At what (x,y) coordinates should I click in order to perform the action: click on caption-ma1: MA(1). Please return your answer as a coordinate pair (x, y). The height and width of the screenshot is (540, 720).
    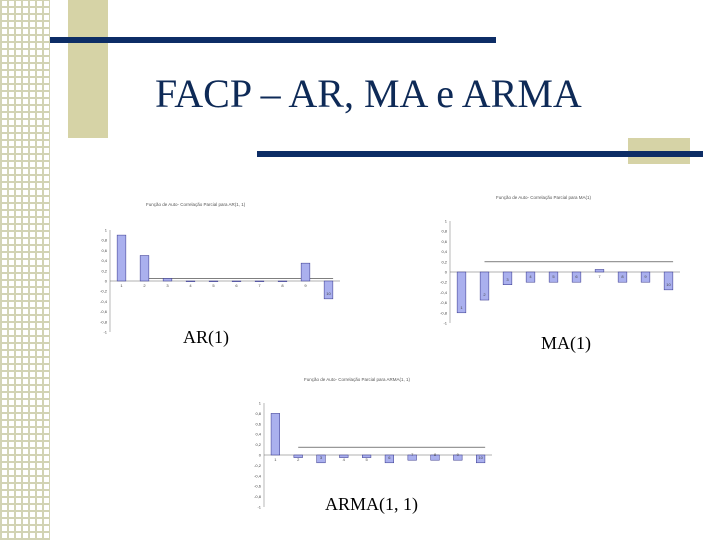
    Looking at the image, I should click on (566, 343).